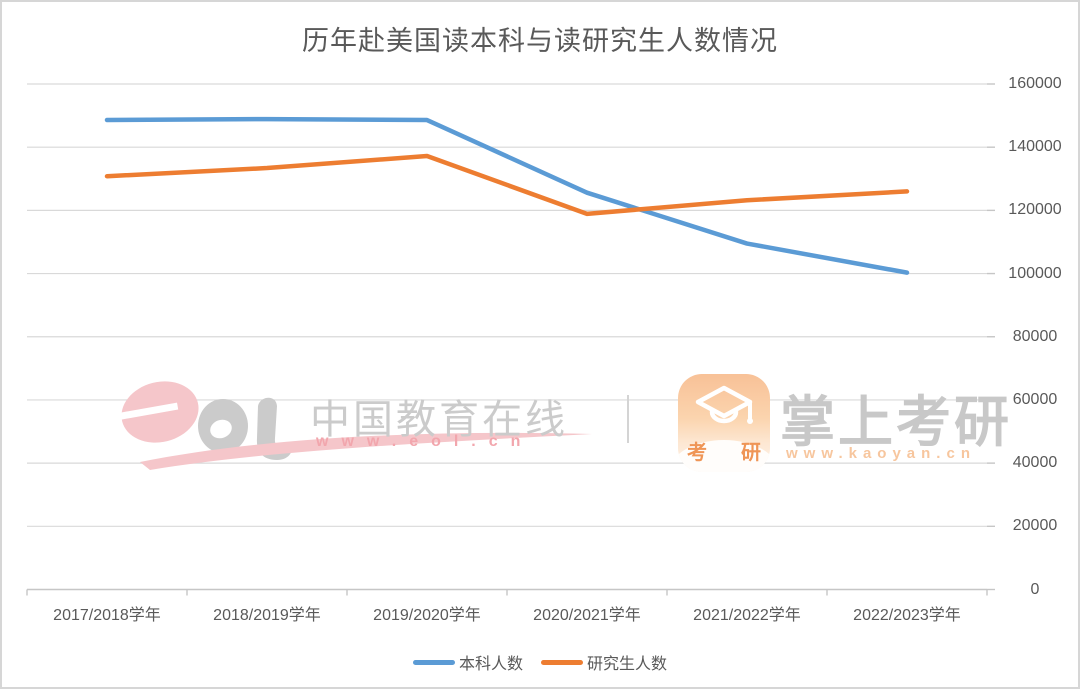  Describe the element at coordinates (628, 419) in the screenshot. I see `watermark-divider` at that location.